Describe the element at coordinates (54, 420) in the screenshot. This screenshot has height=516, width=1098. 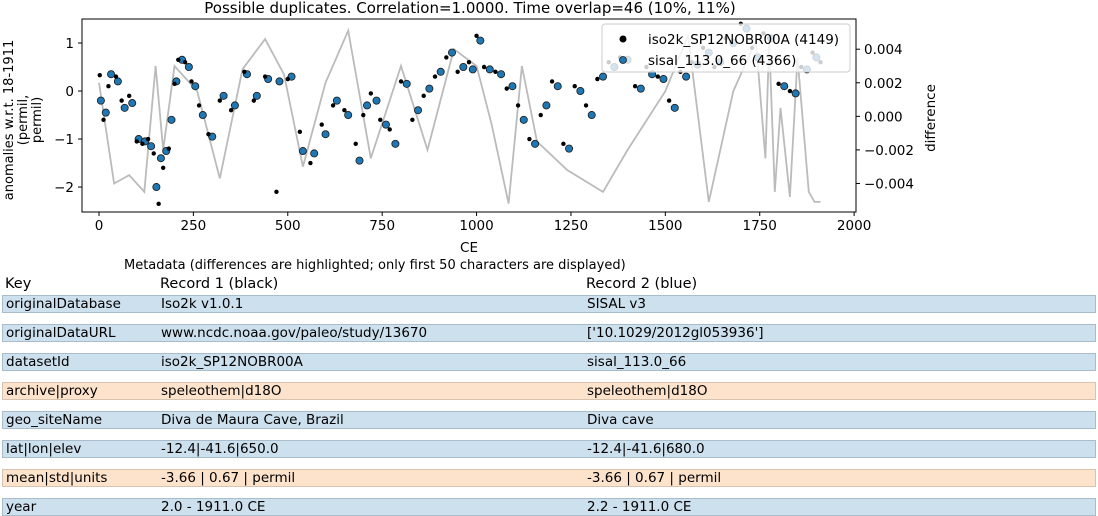
I see `metadata-key-cell: geo_siteName` at that location.